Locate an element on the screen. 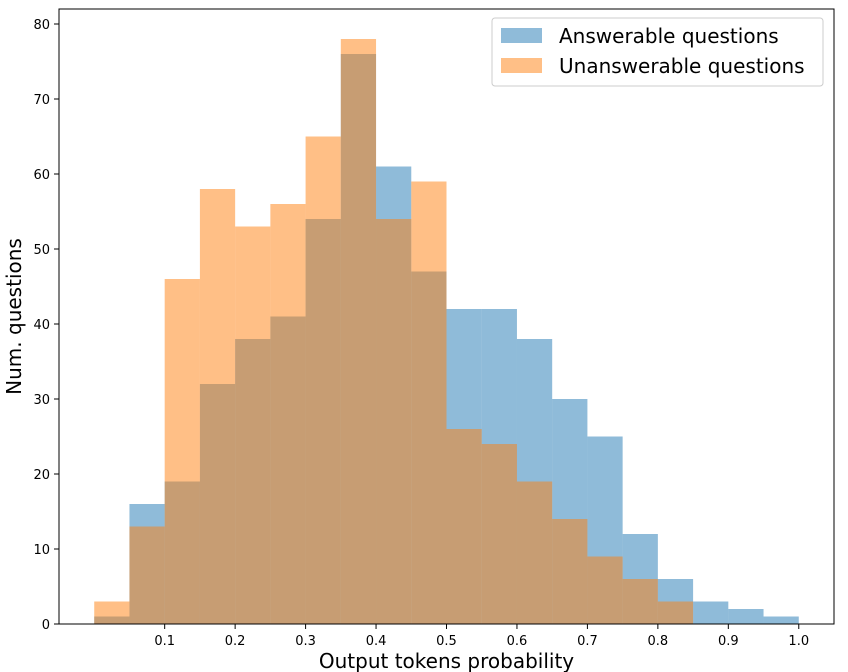 The height and width of the screenshot is (672, 848). y-tick-label: 20 is located at coordinates (41, 475).